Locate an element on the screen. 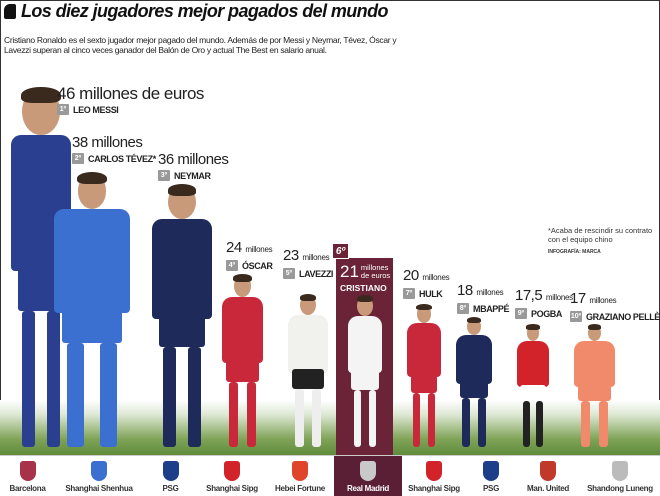 The image size is (660, 496). salary-value-row: 46 millones de euros is located at coordinates (130, 93).